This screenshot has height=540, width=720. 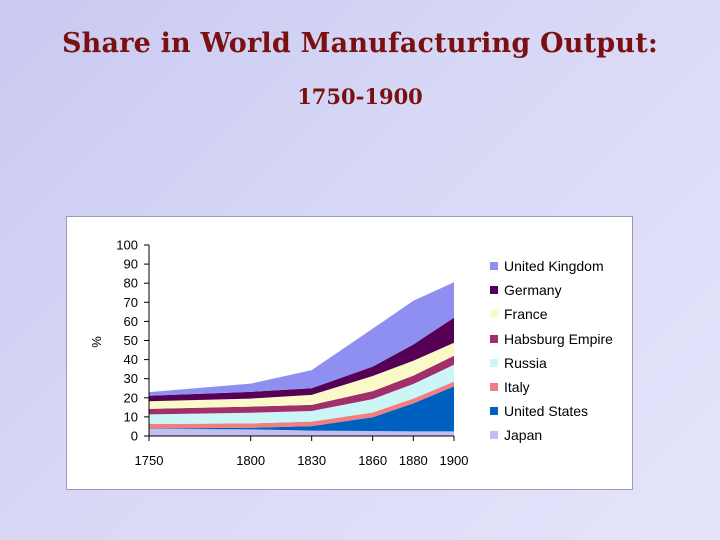 What do you see at coordinates (558, 338) in the screenshot?
I see `legend-label: Habsburg Empire` at bounding box center [558, 338].